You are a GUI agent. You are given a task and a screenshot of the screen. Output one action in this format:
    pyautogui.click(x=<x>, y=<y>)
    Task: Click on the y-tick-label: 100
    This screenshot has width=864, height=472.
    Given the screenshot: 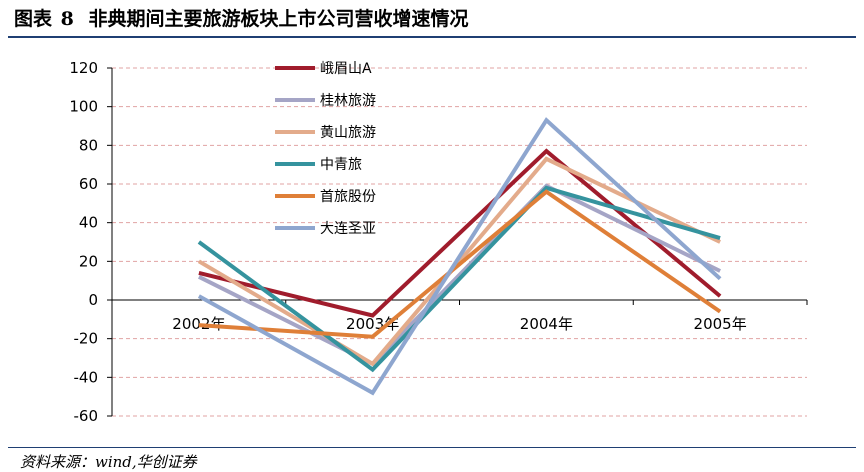 What is the action you would take?
    pyautogui.click(x=83, y=107)
    